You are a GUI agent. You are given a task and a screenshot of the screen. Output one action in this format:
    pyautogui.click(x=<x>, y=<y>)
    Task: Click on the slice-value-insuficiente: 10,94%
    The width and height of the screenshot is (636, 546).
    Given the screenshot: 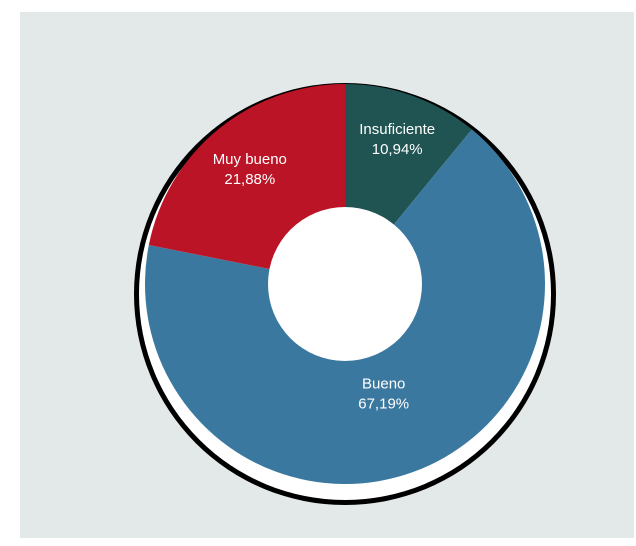 What is the action you would take?
    pyautogui.click(x=397, y=149)
    